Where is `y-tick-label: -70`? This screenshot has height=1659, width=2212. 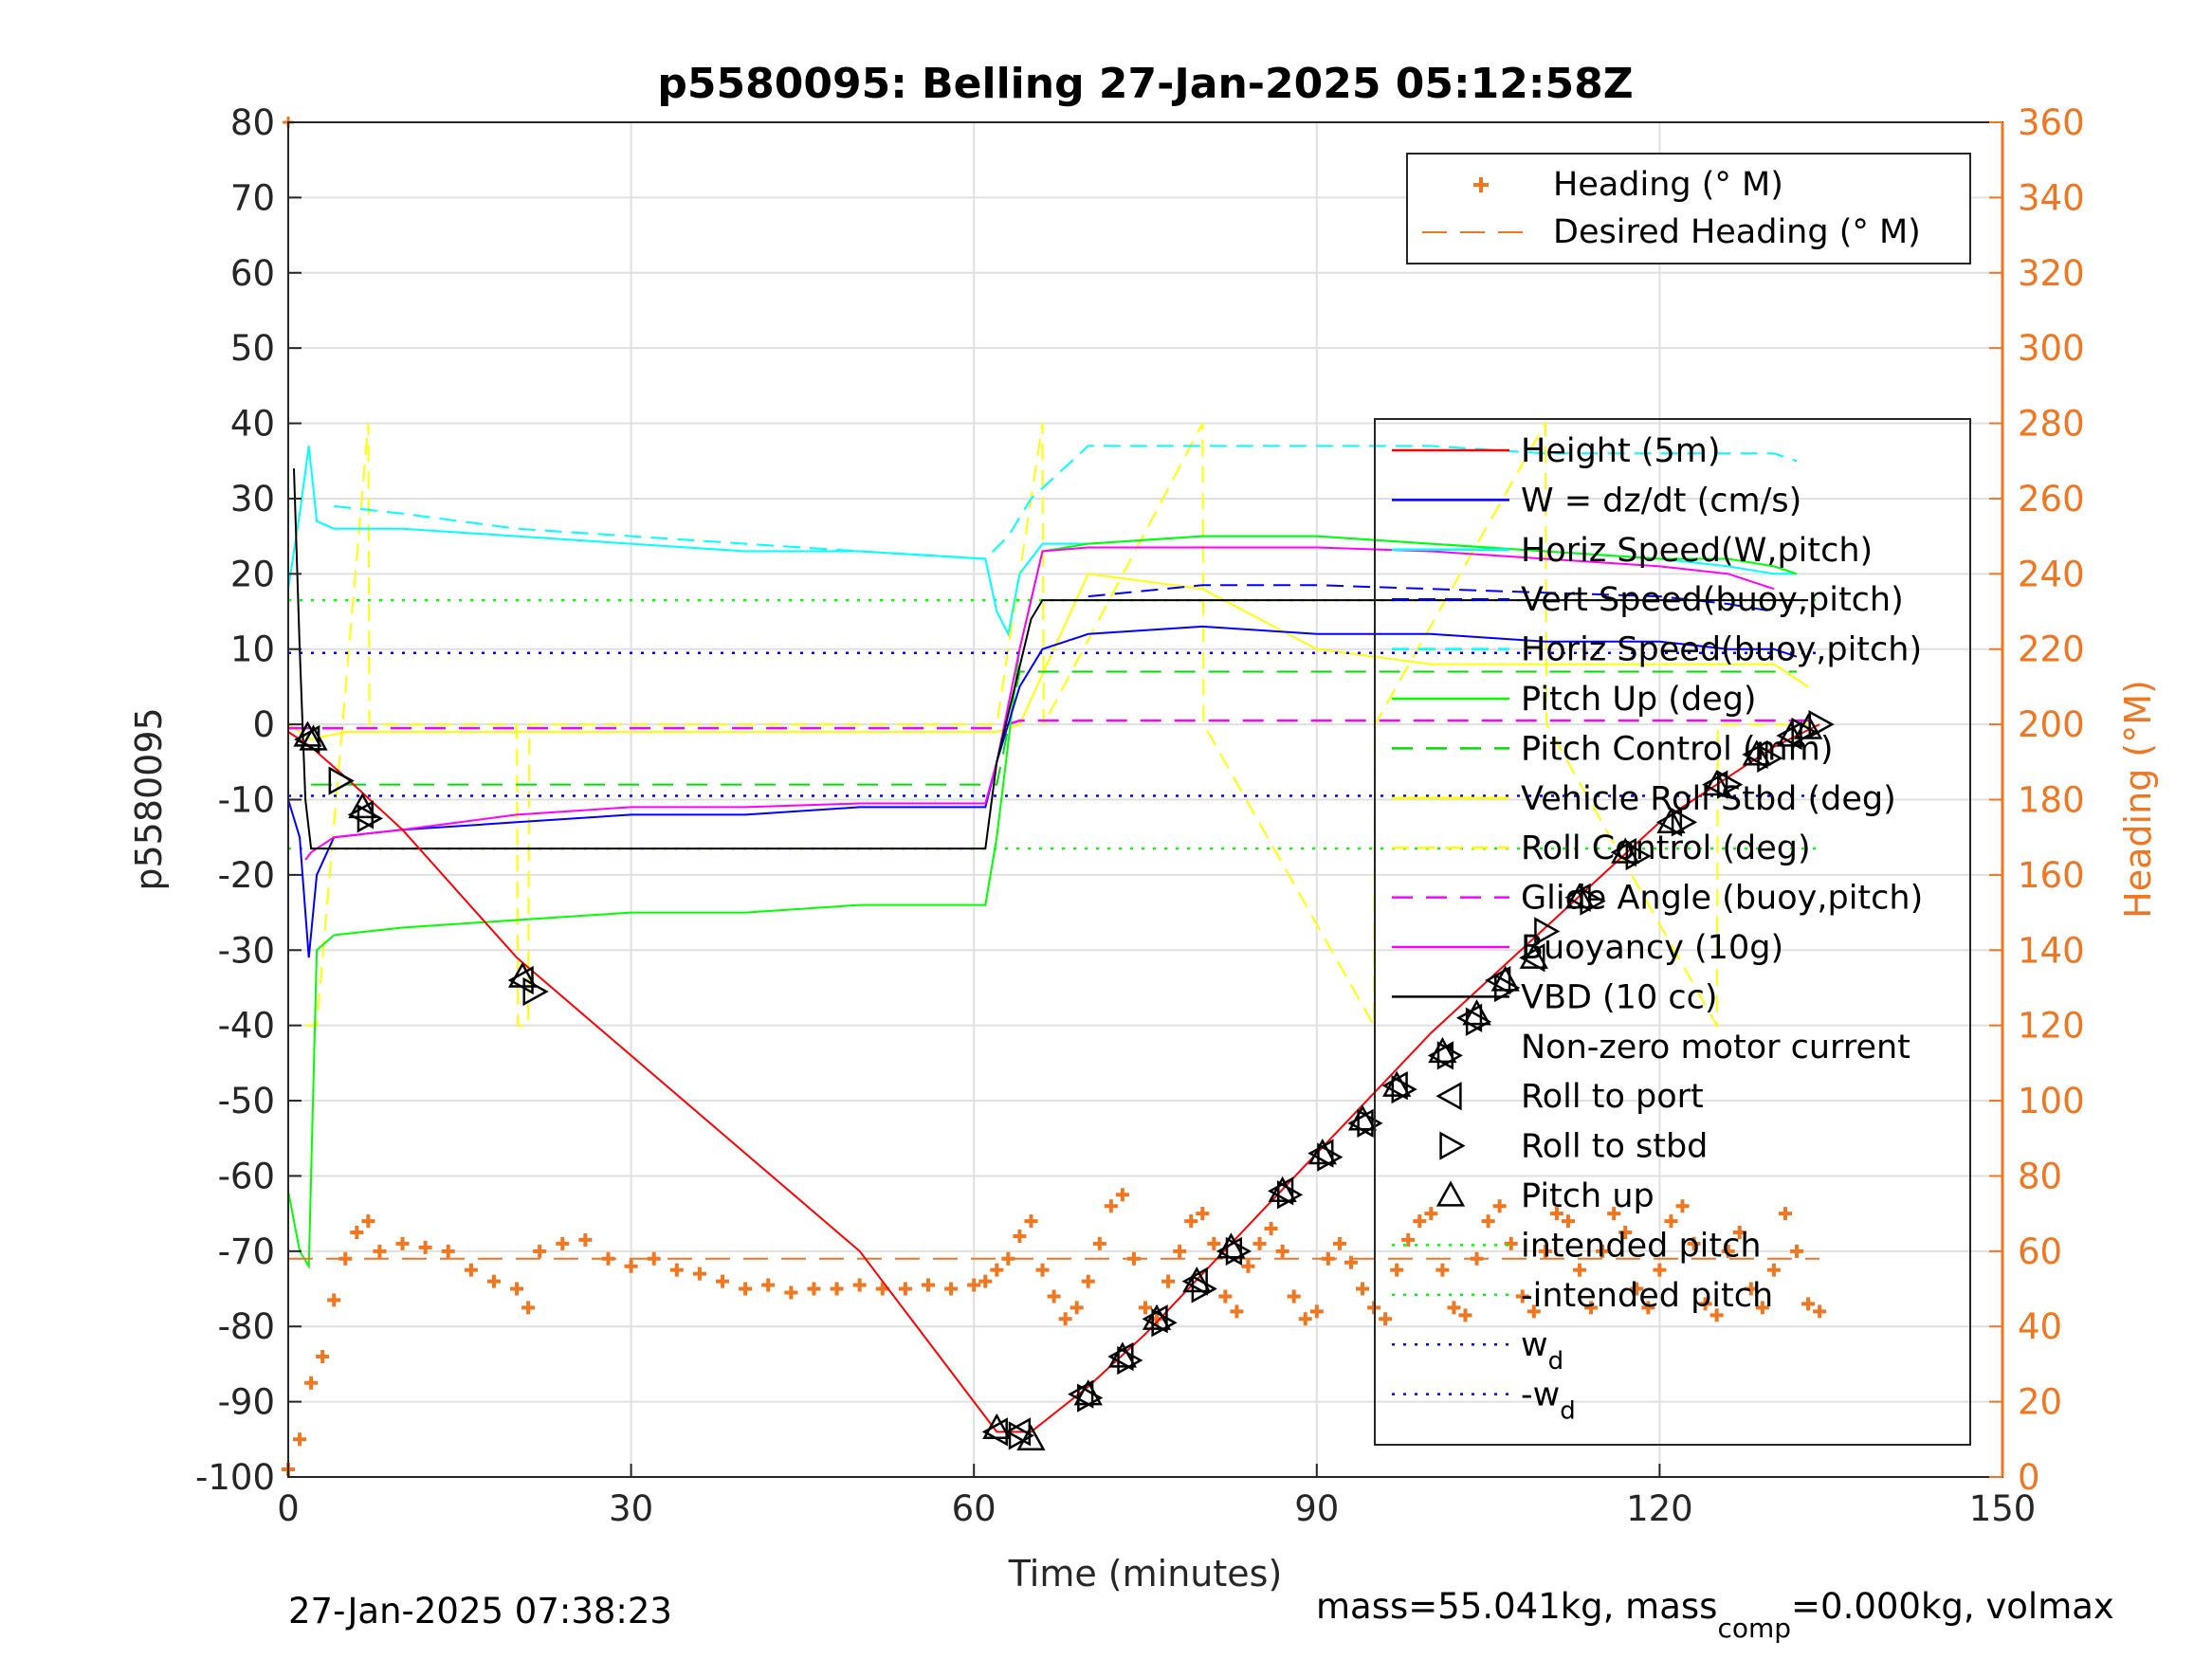 y-tick-label: -70 is located at coordinates (246, 1251).